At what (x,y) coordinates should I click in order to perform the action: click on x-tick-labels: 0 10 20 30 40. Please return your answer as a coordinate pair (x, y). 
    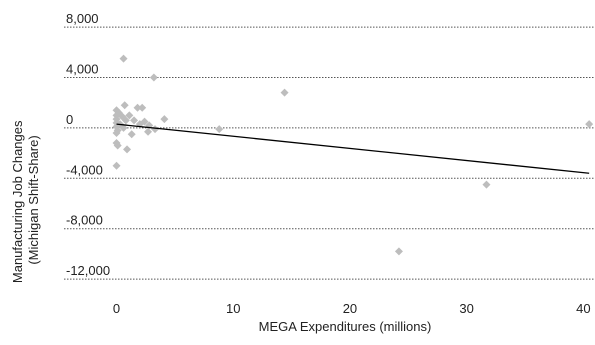
    Looking at the image, I should click on (352, 308).